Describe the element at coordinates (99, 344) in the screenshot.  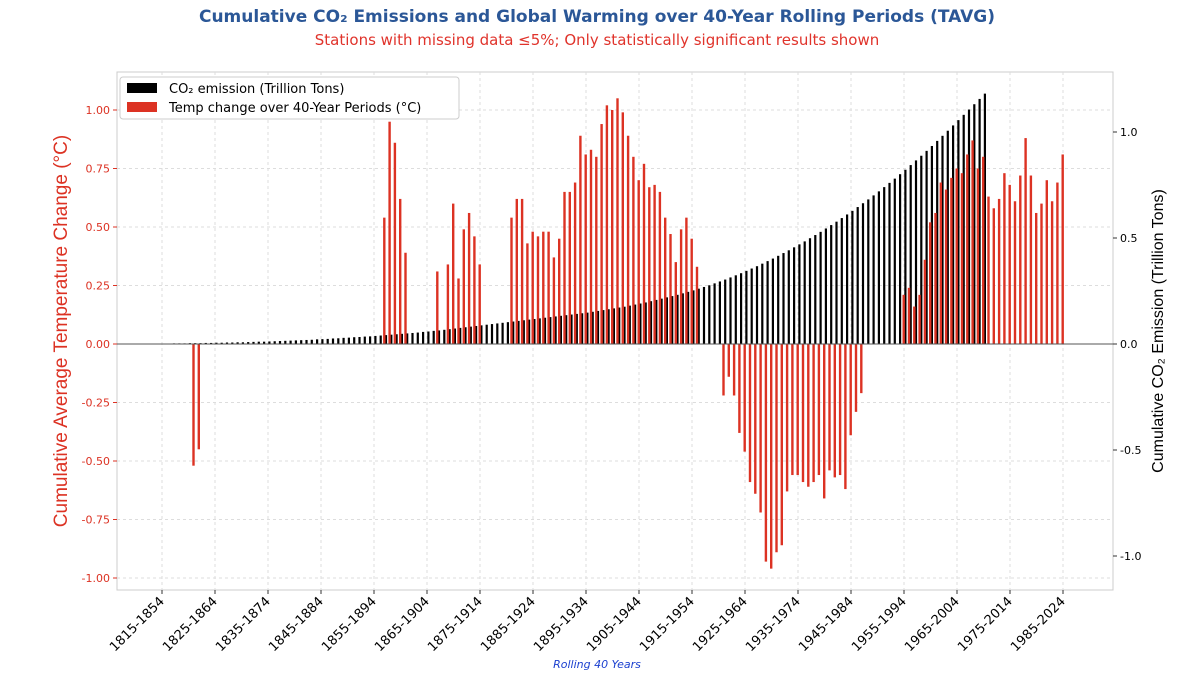
I see `left-axis-ticks: -1.00 -0.75 -0.50 -0.25 0.00 0.25 0.50 0.75 1.00` at that location.